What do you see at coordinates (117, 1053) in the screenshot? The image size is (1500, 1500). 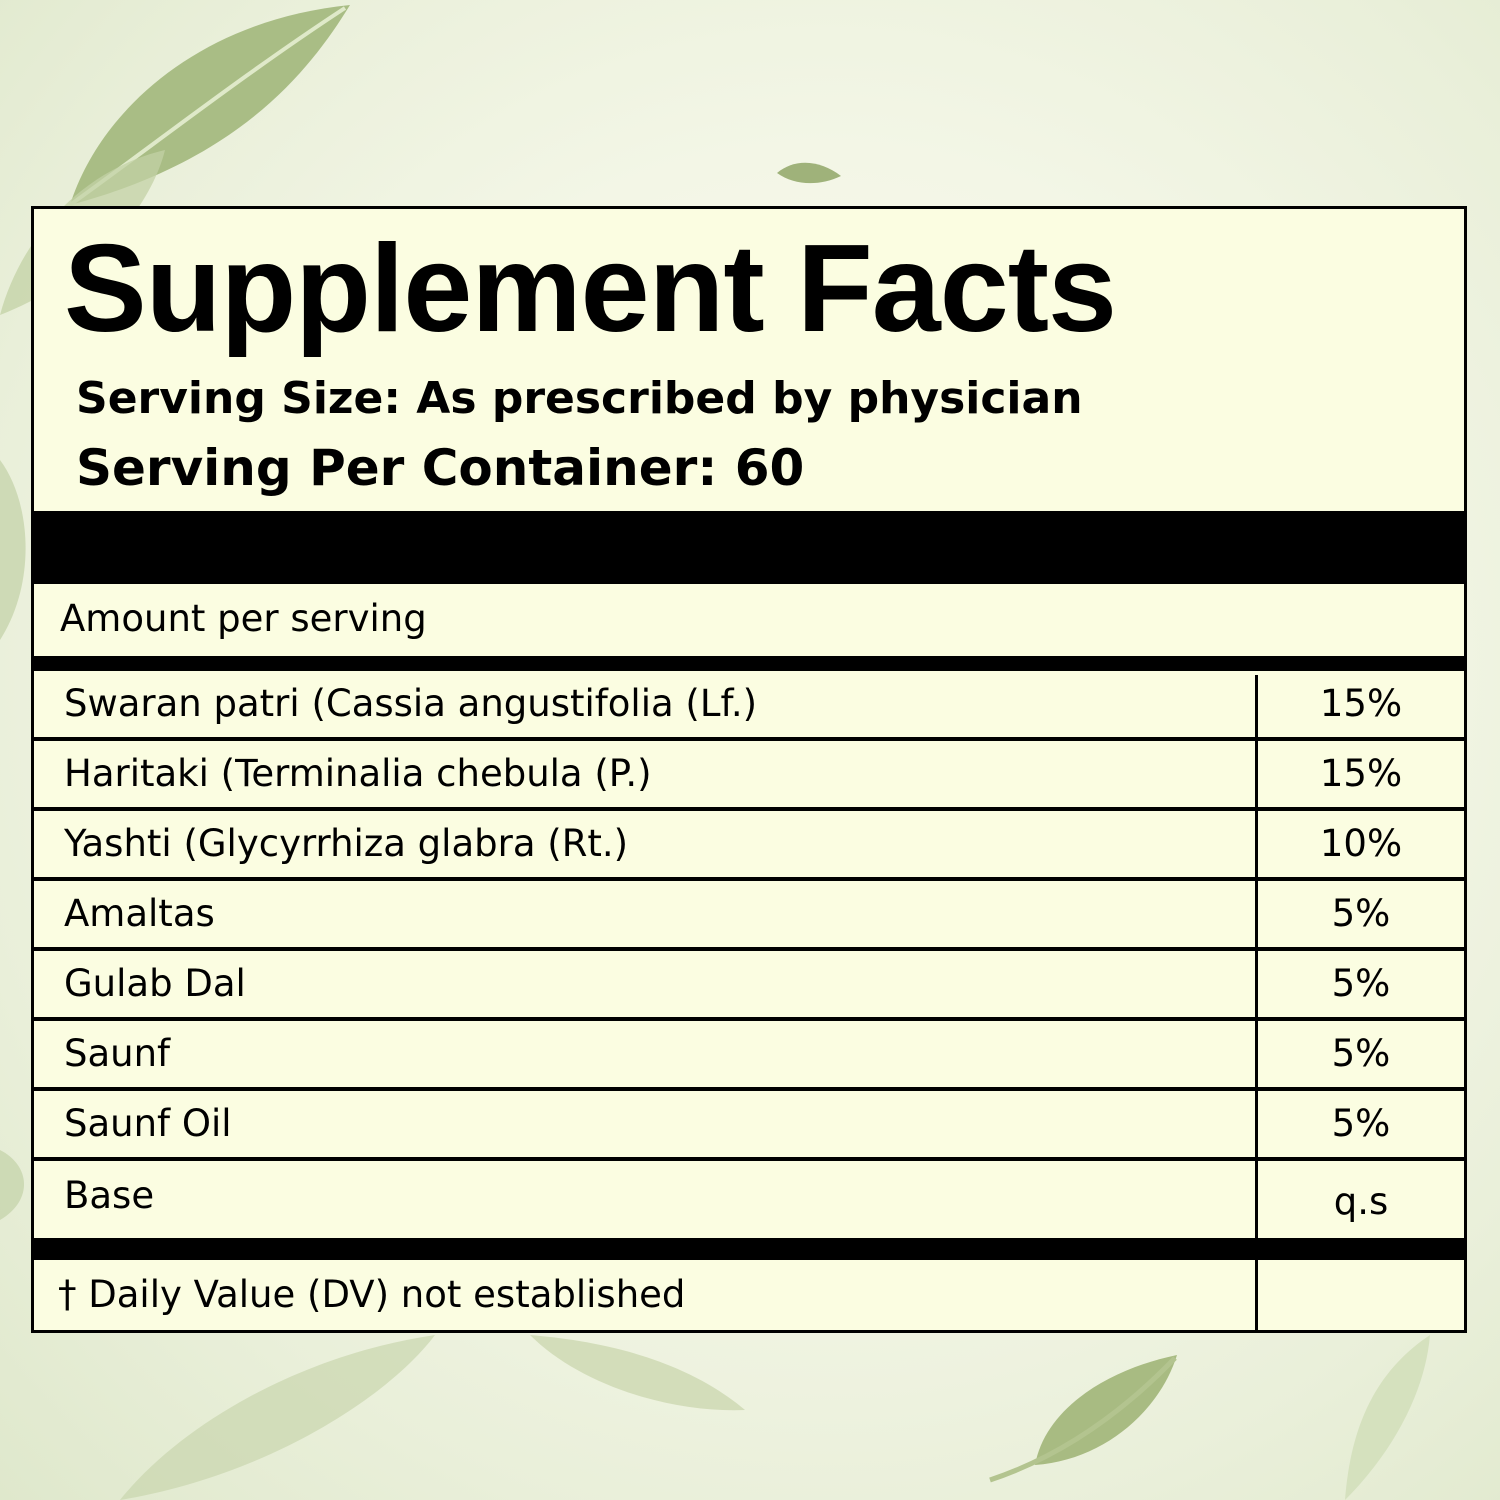 I see `ingredient-name: Saunf` at bounding box center [117, 1053].